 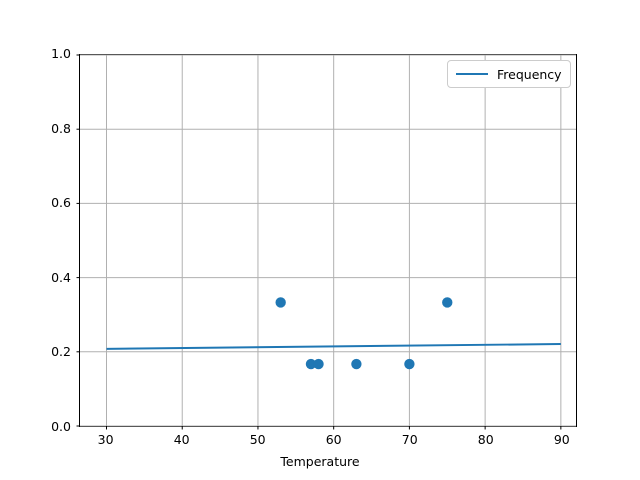 I want to click on series-line-Frequency, so click(x=333, y=346).